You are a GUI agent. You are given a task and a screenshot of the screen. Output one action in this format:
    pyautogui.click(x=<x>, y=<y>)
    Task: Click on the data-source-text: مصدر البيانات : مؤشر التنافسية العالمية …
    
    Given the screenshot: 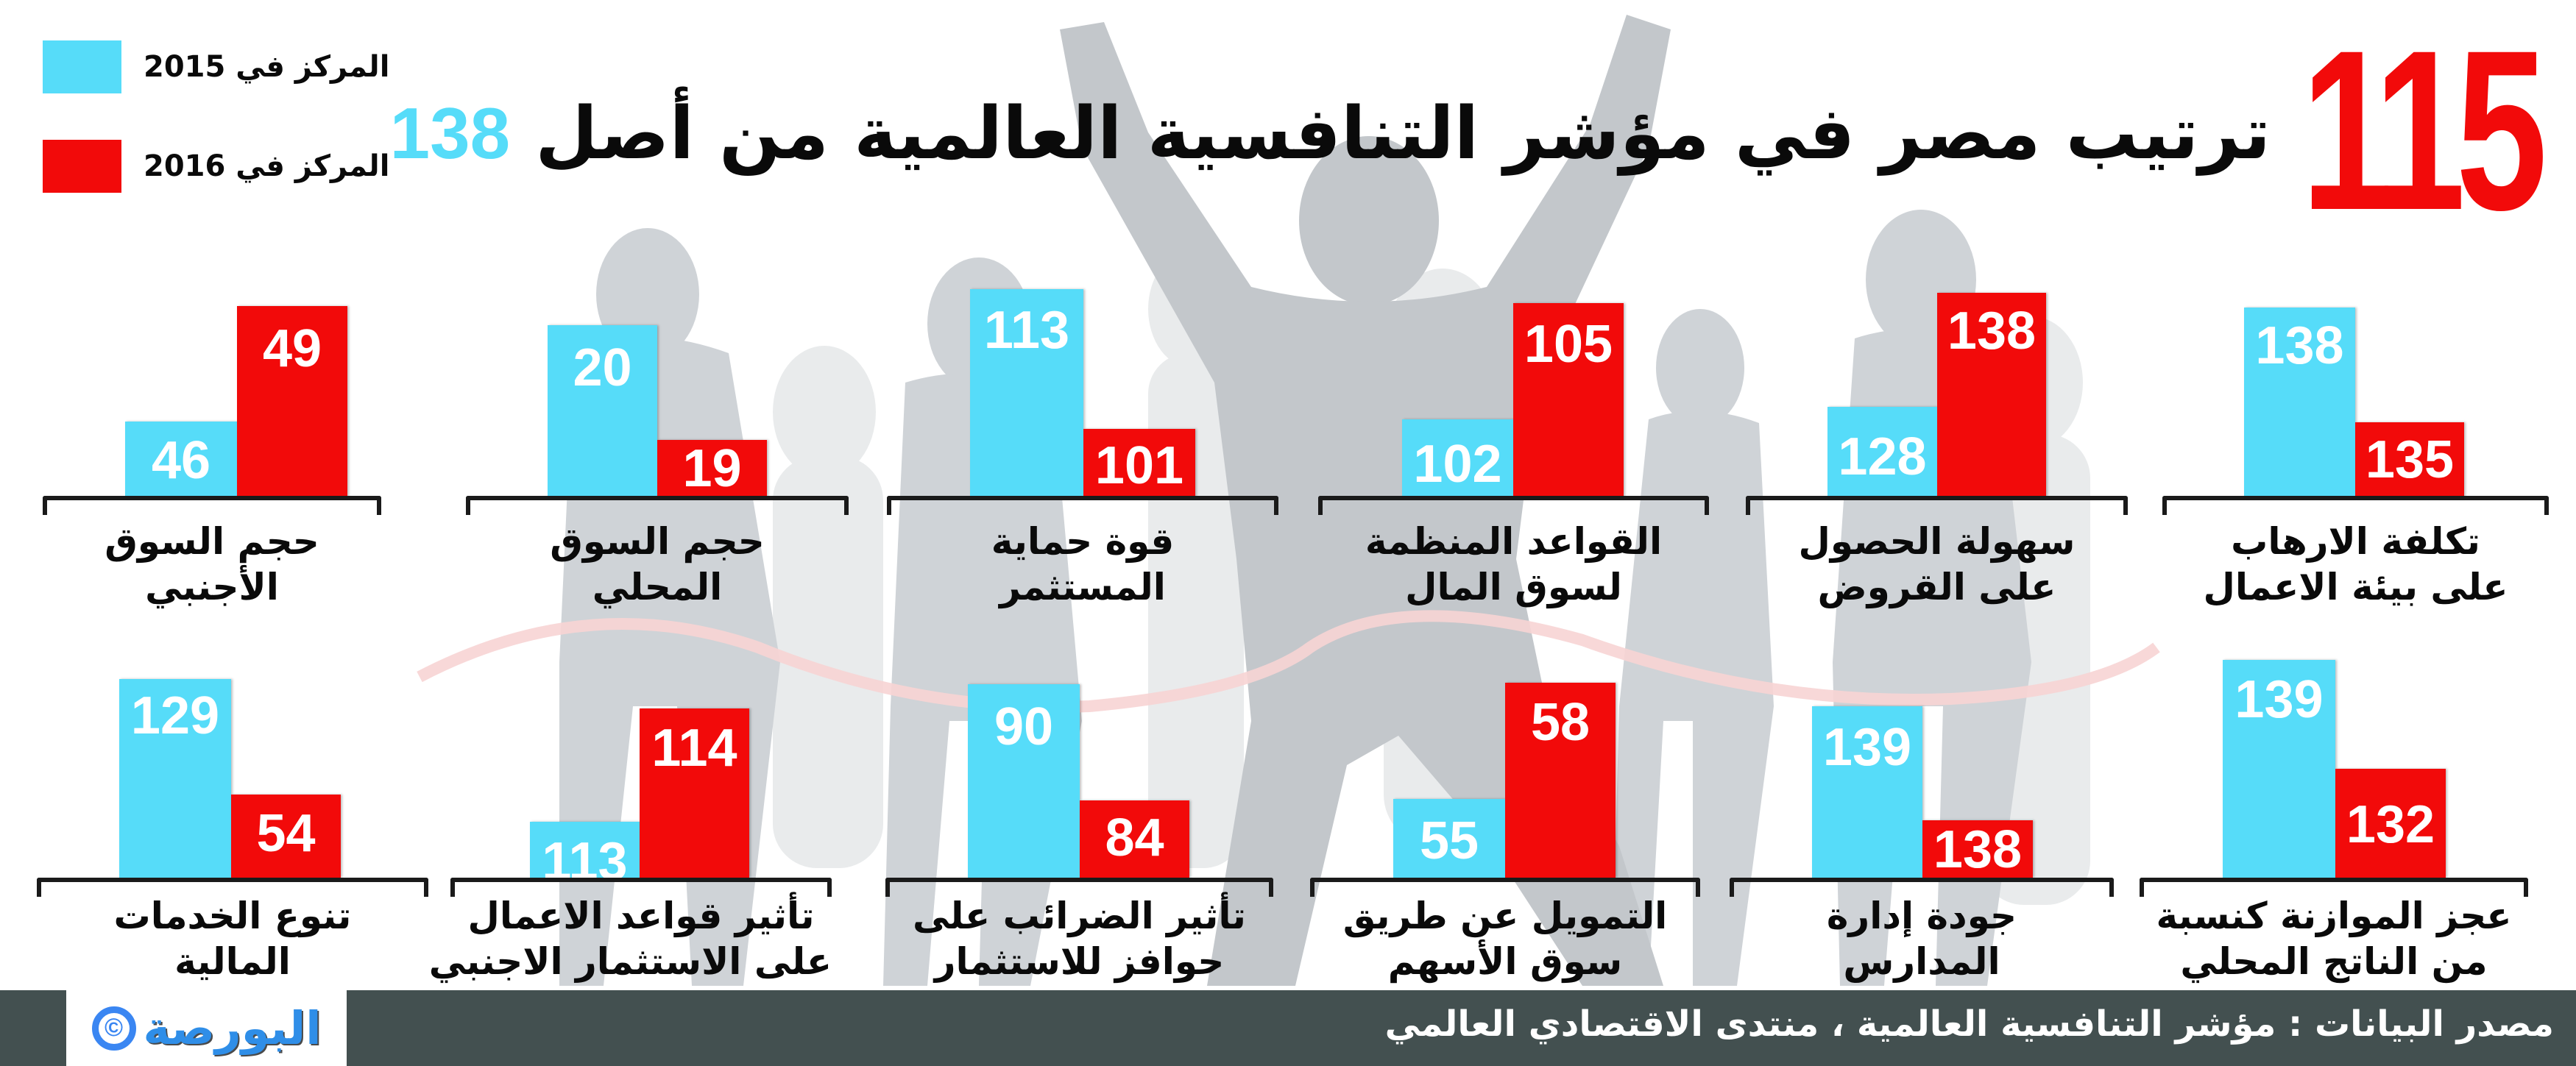 What is the action you would take?
    pyautogui.click(x=1969, y=1024)
    